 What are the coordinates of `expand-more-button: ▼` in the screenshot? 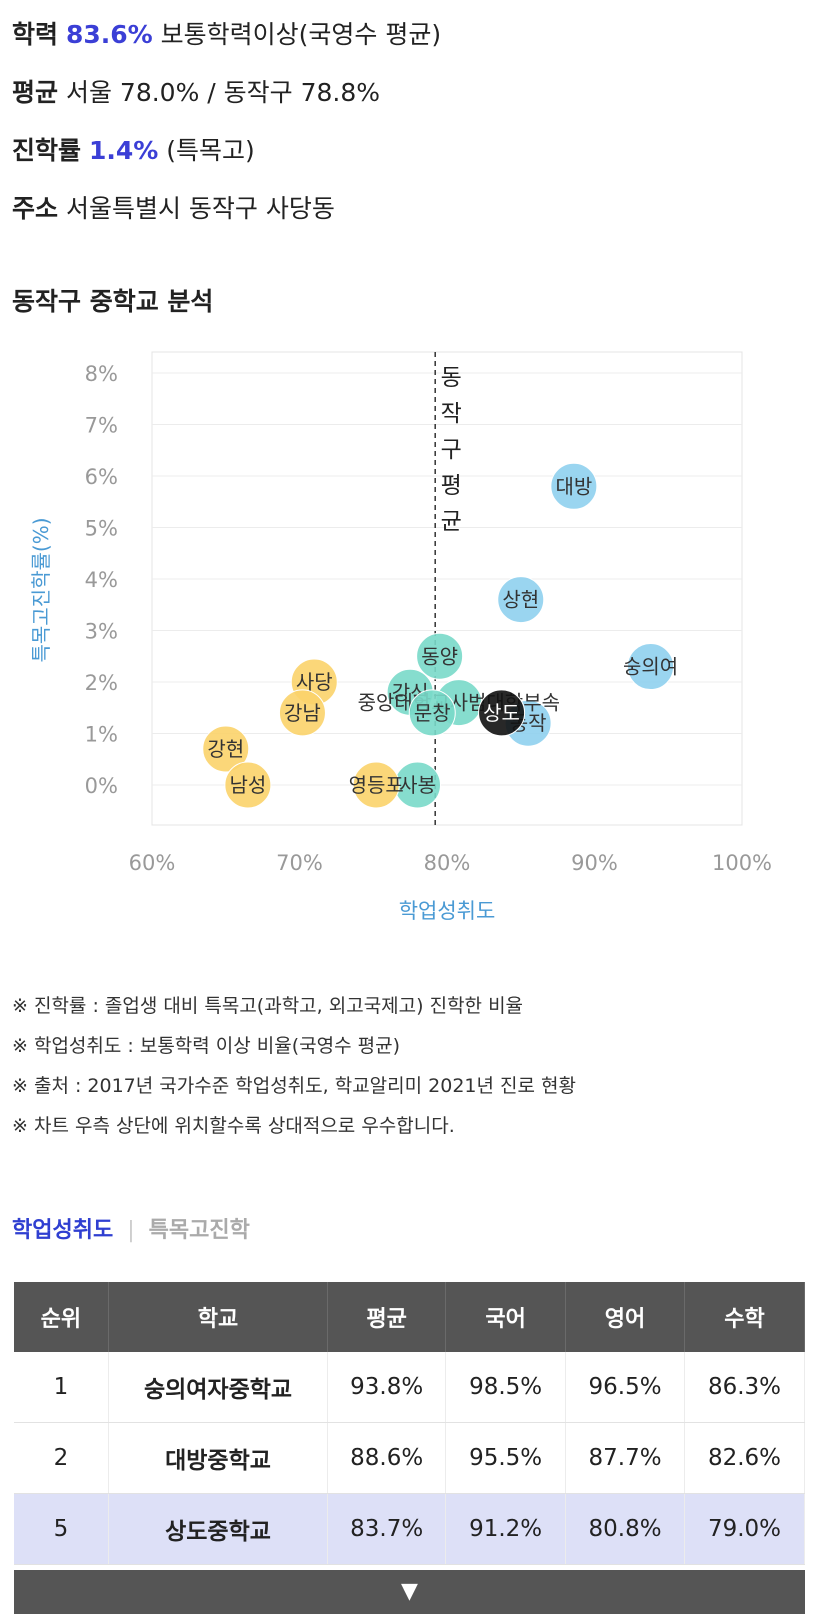 It's located at (409, 1592).